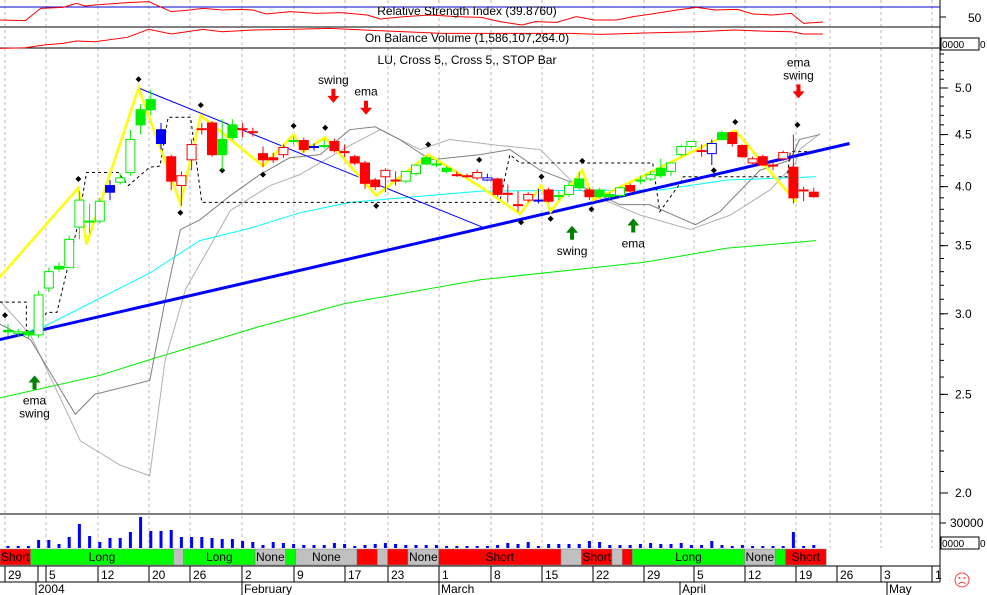  I want to click on month-label: March, so click(457, 588).